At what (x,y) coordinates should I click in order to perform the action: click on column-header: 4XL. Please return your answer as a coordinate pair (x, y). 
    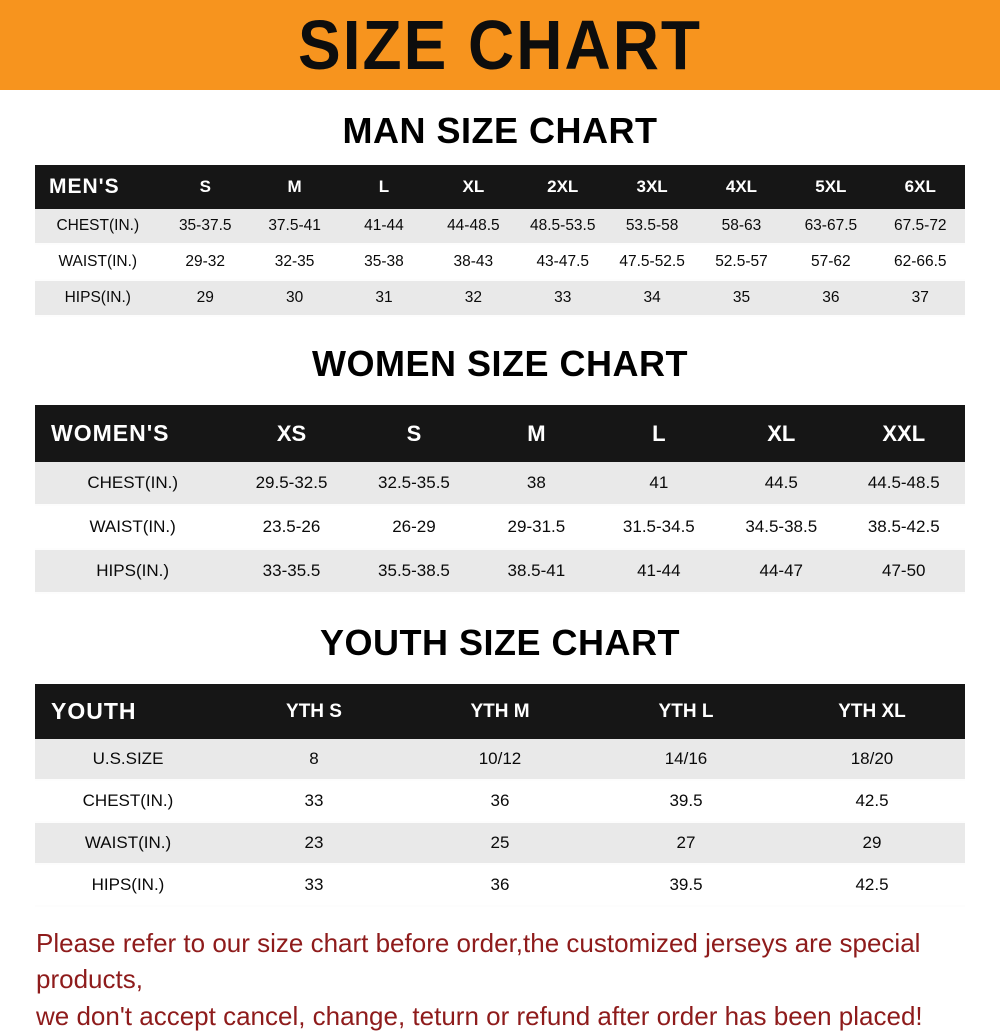
    Looking at the image, I should click on (741, 186).